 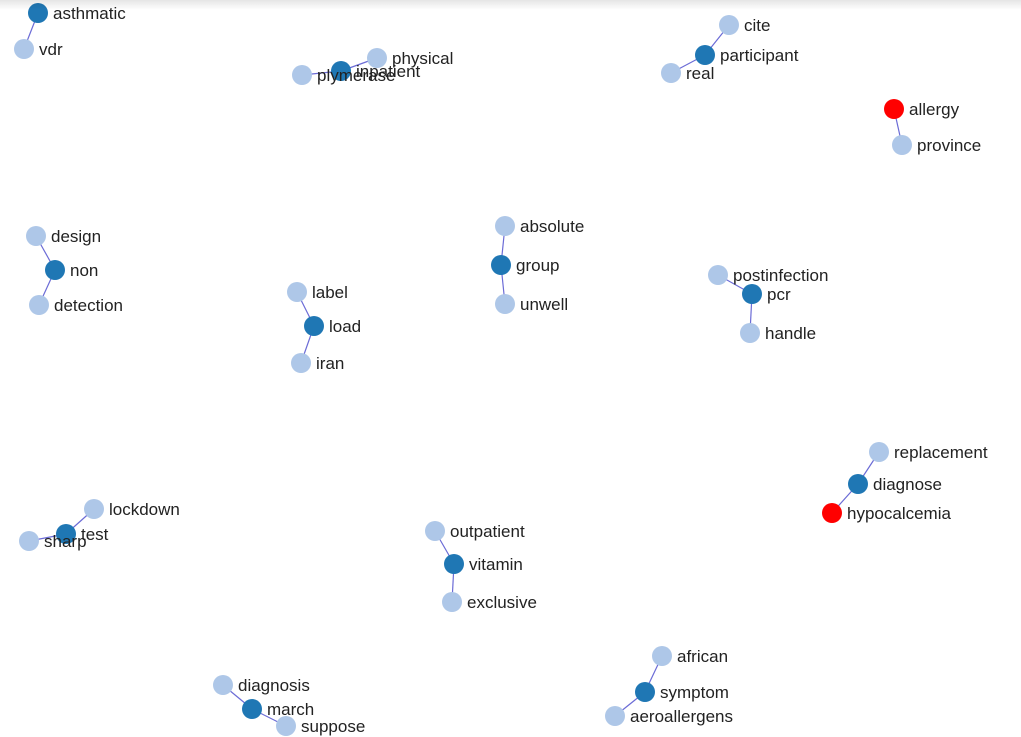 What do you see at coordinates (261, 685) in the screenshot?
I see `node-diagnosis: diagnosis` at bounding box center [261, 685].